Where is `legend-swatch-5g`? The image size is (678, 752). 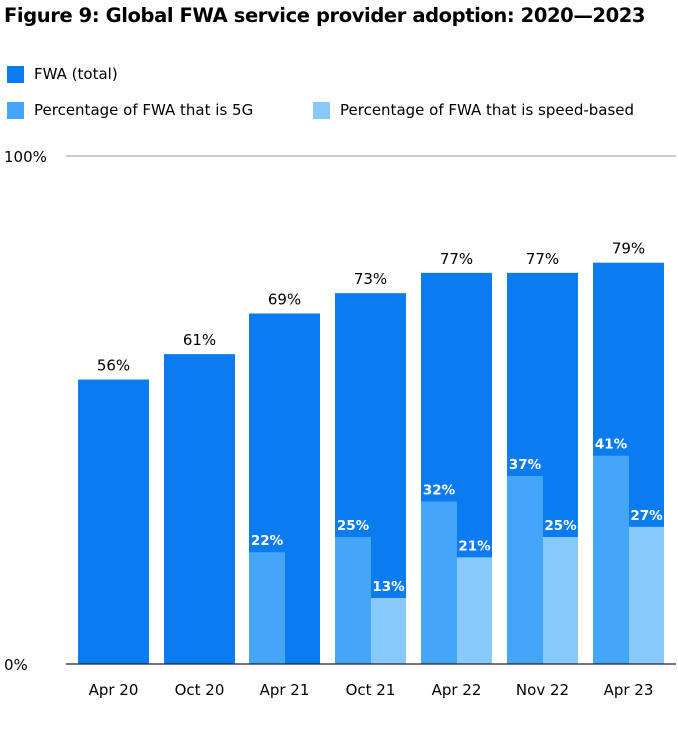
legend-swatch-5g is located at coordinates (15, 110).